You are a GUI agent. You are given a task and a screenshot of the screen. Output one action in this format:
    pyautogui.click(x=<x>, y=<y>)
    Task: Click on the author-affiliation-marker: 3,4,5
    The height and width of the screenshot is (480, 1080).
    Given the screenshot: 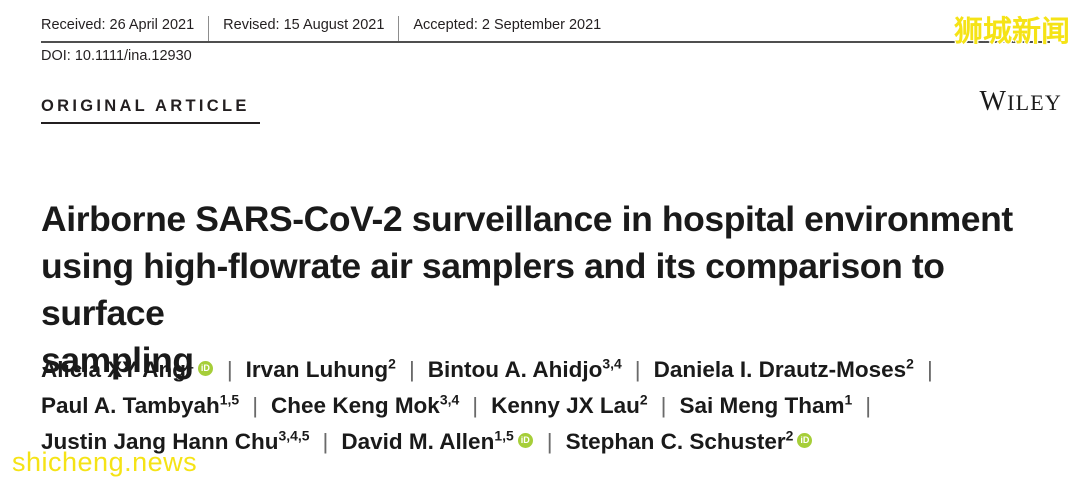 What is the action you would take?
    pyautogui.click(x=294, y=435)
    